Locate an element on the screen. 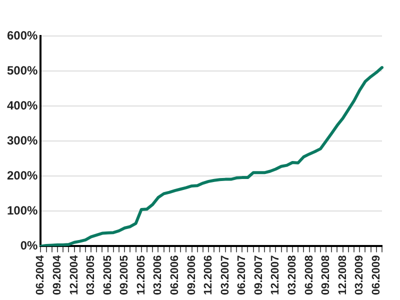  x-tick-label: 12.2004 is located at coordinates (74, 275).